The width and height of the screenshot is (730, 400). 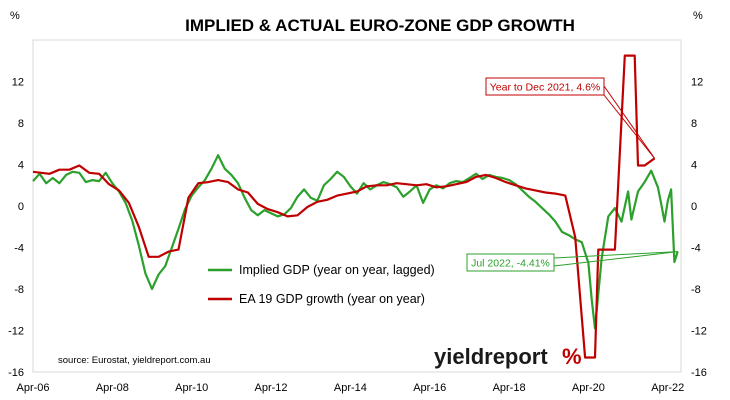 What do you see at coordinates (696, 290) in the screenshot?
I see `y-tick-label-right: -8` at bounding box center [696, 290].